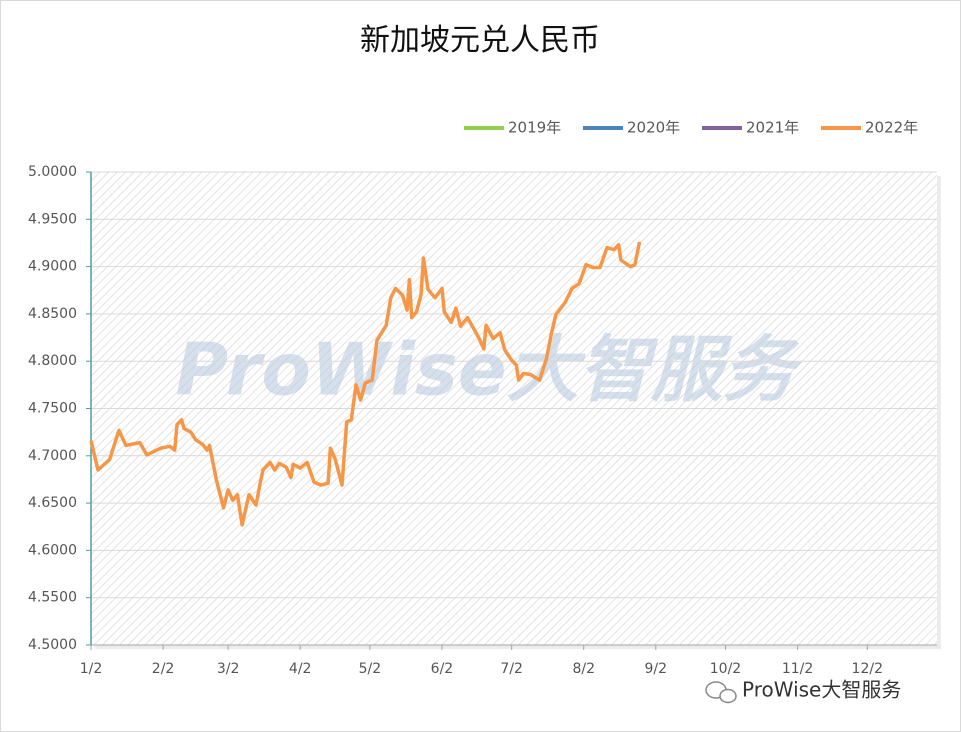  I want to click on x-tick-label: 3/2, so click(228, 669).